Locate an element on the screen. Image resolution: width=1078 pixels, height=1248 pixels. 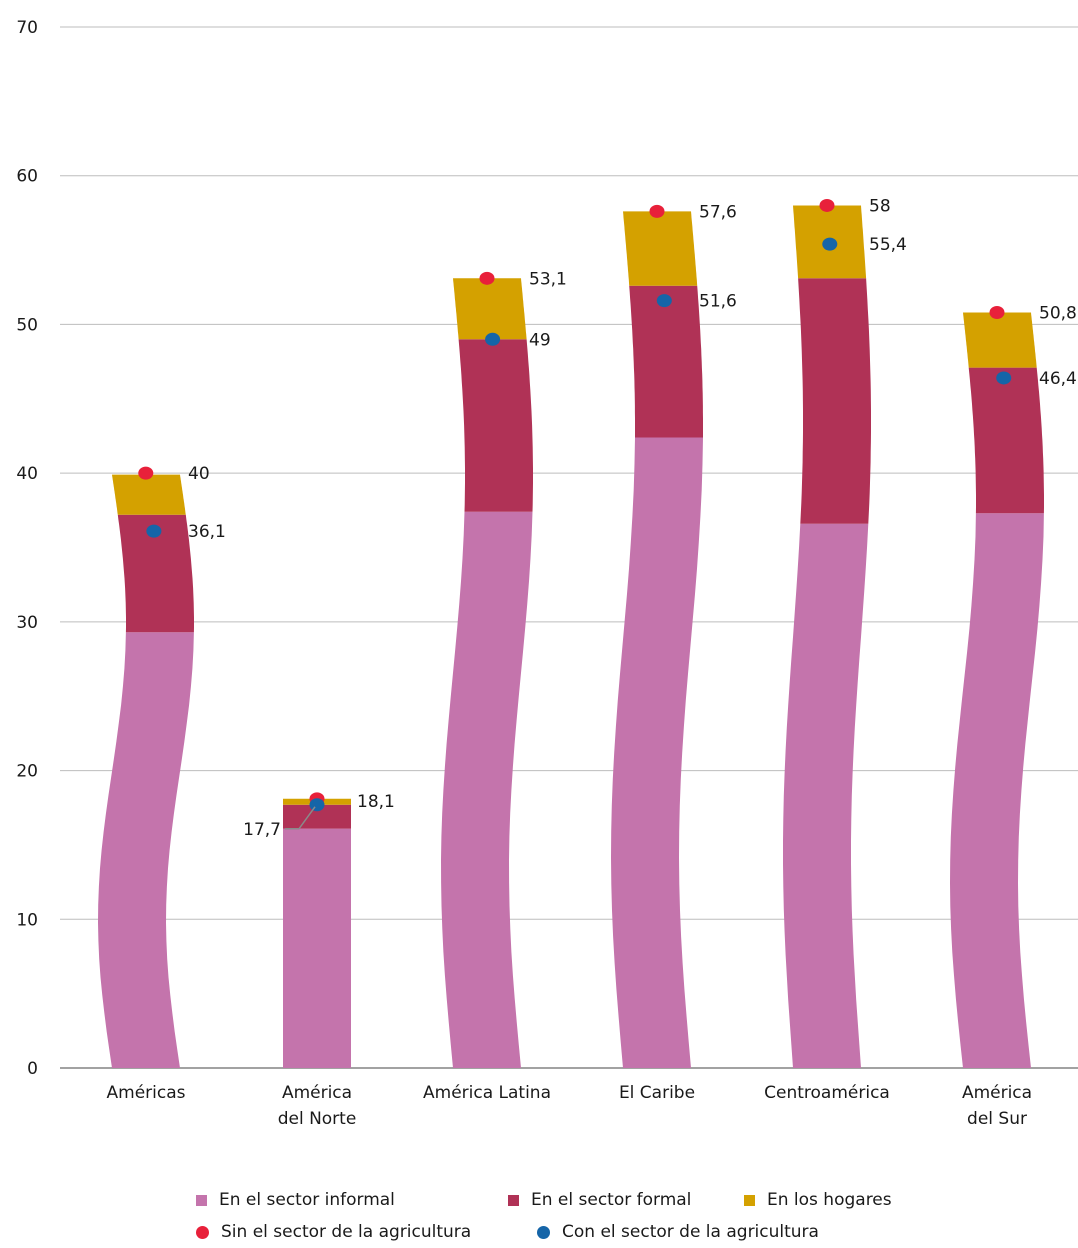
legend-label-formal: En el sector formal is located at coordinates (611, 1200).